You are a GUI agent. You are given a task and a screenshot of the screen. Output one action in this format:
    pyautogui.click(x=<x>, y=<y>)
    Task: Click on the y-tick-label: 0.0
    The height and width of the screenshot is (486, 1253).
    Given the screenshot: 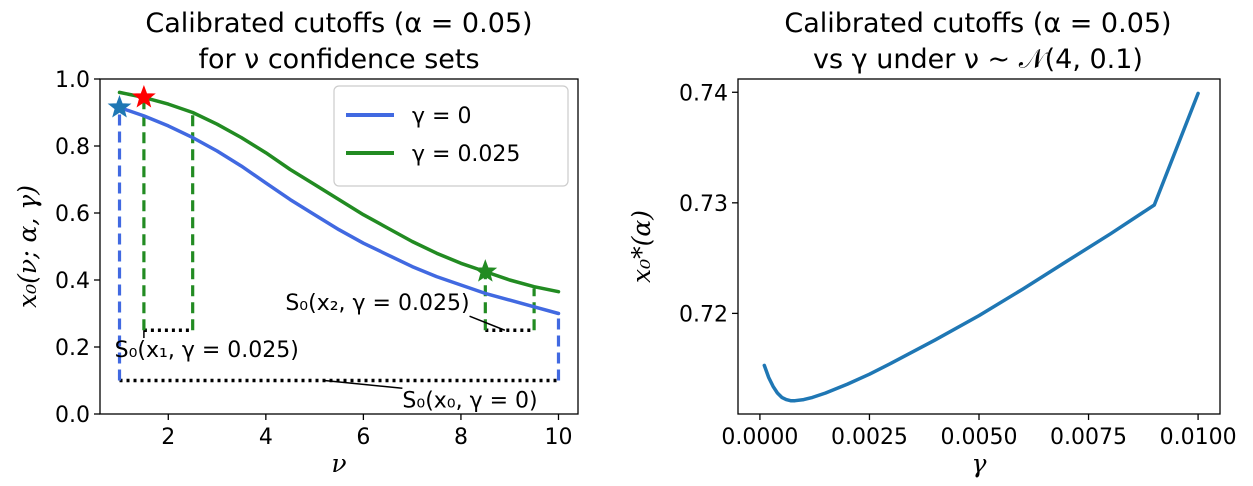 What is the action you would take?
    pyautogui.click(x=72, y=415)
    